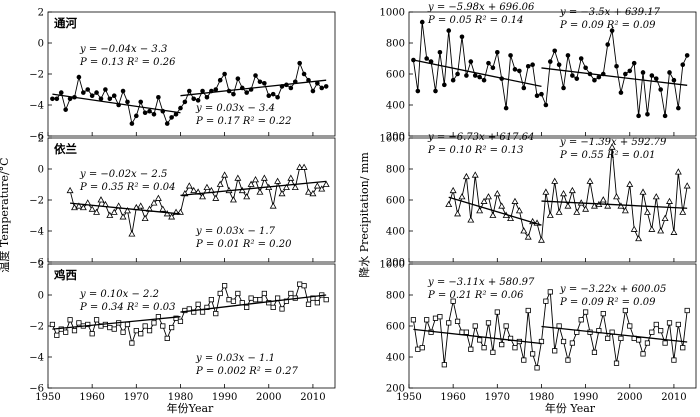 Image resolution: width=700 pixels, height=417 pixels. I want to click on y-tick-label: 400, so click(395, 358).